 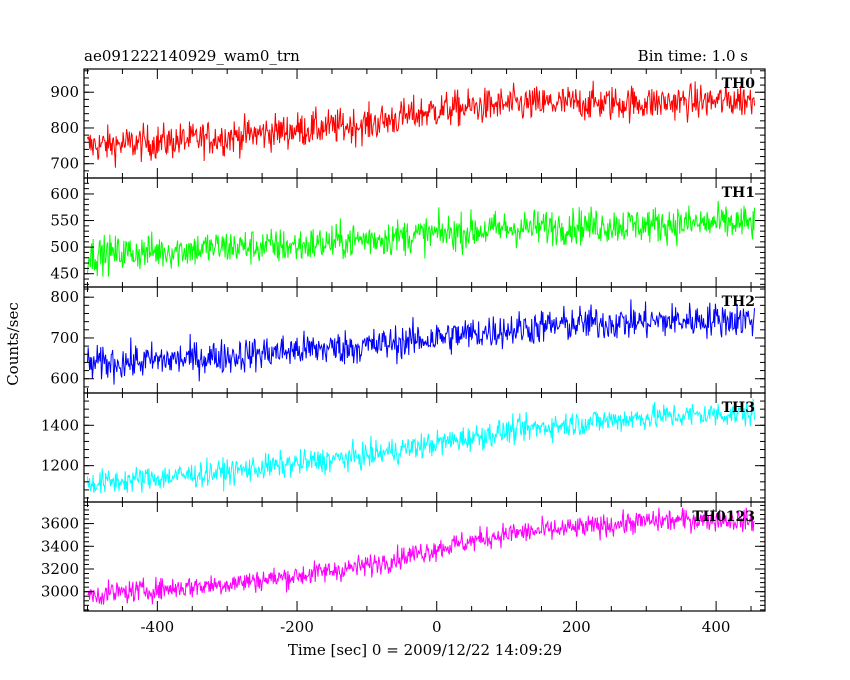 What do you see at coordinates (738, 302) in the screenshot?
I see `panel-label-th2: TH2` at bounding box center [738, 302].